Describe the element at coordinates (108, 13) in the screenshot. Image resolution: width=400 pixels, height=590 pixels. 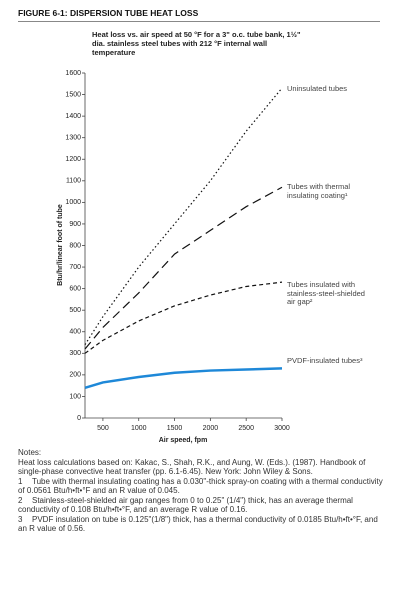
I see `figure-title: FIGURE 6-1: DISPERSION TUBE HEAT LOSS` at that location.